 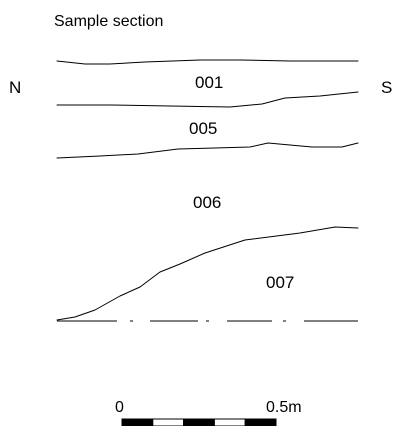 What do you see at coordinates (207, 62) in the screenshot?
I see `ground-surface-line` at bounding box center [207, 62].